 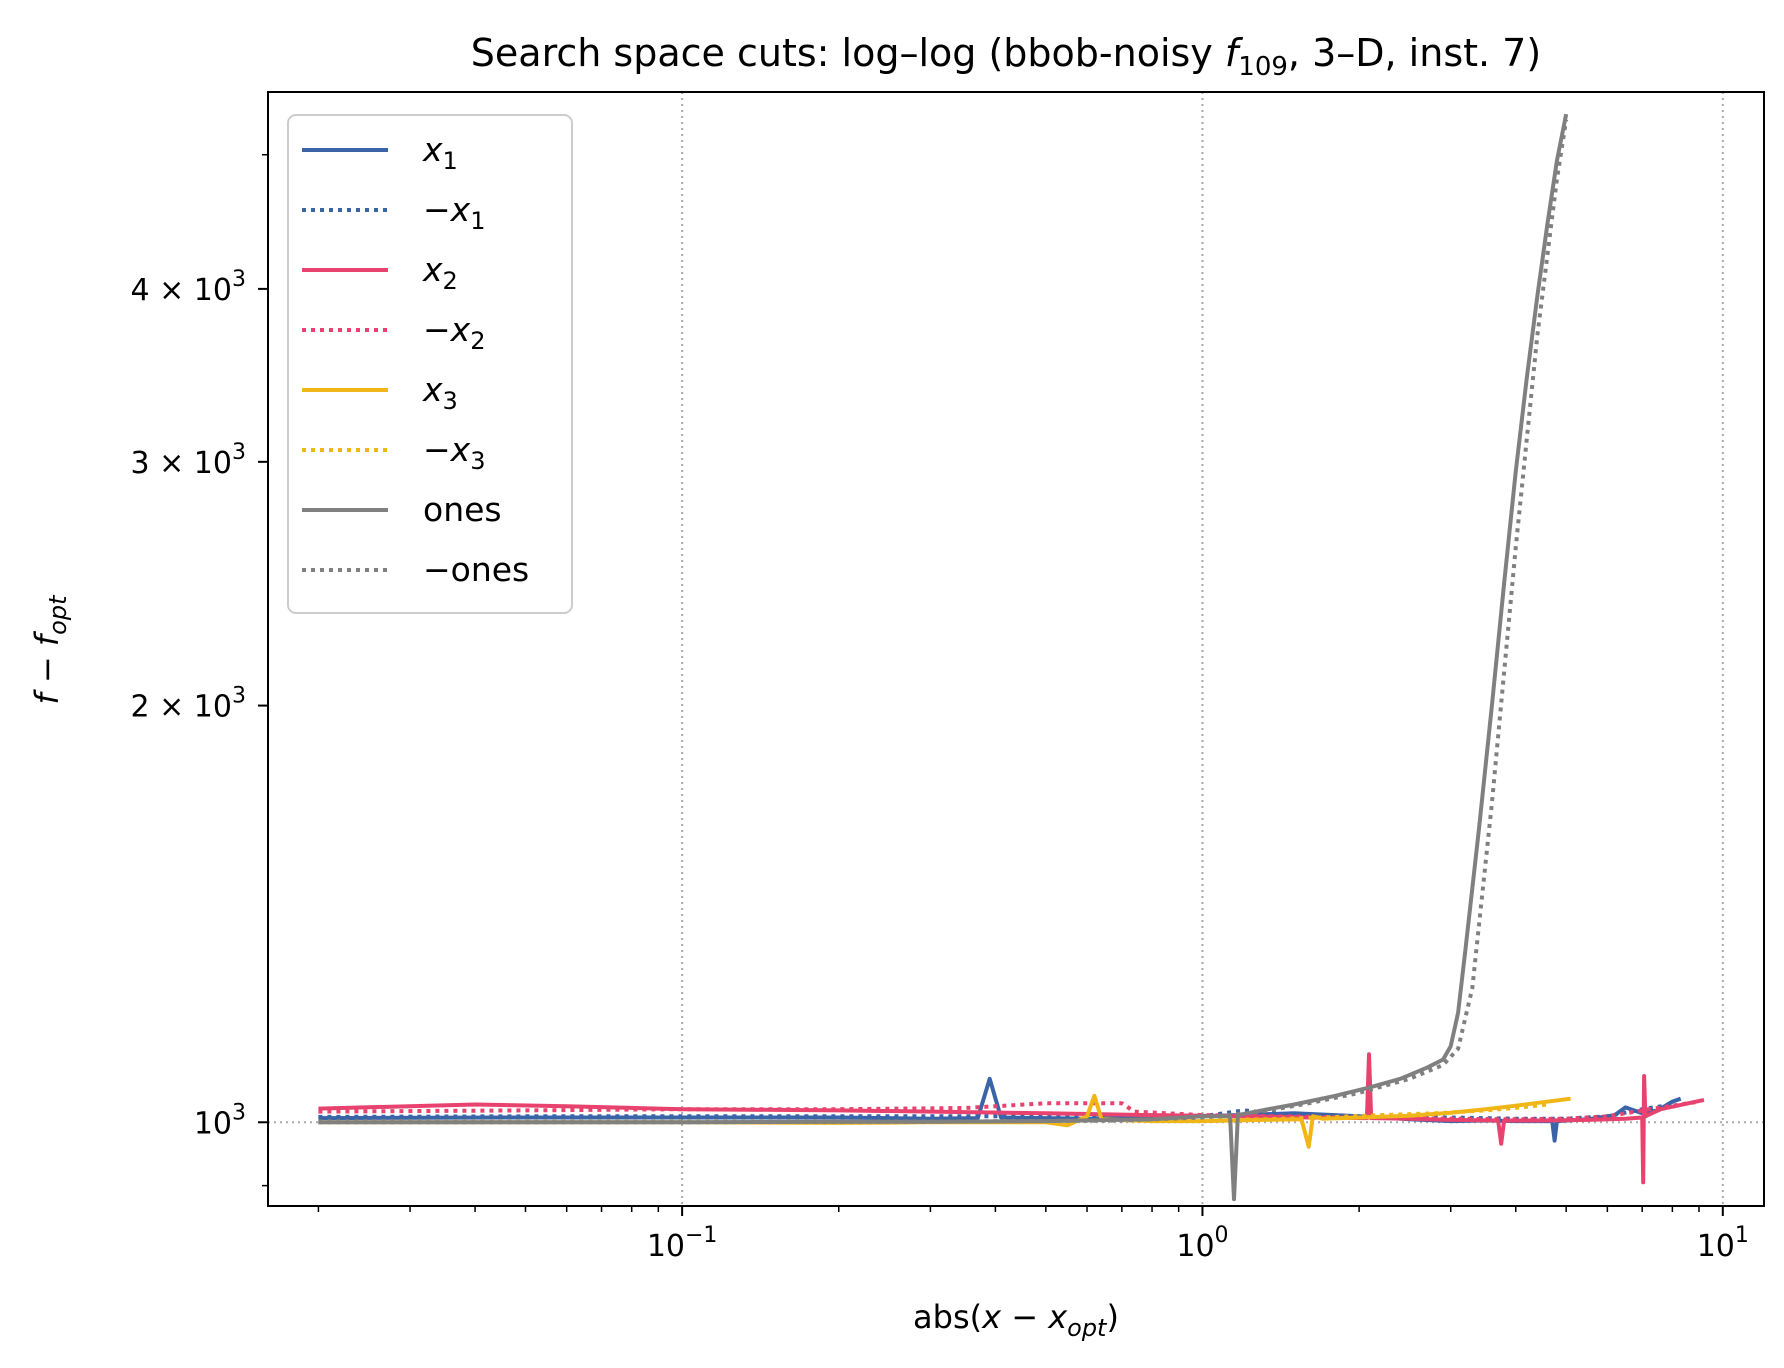 I want to click on x-tick-label: 10¹, so click(x=1723, y=1243).